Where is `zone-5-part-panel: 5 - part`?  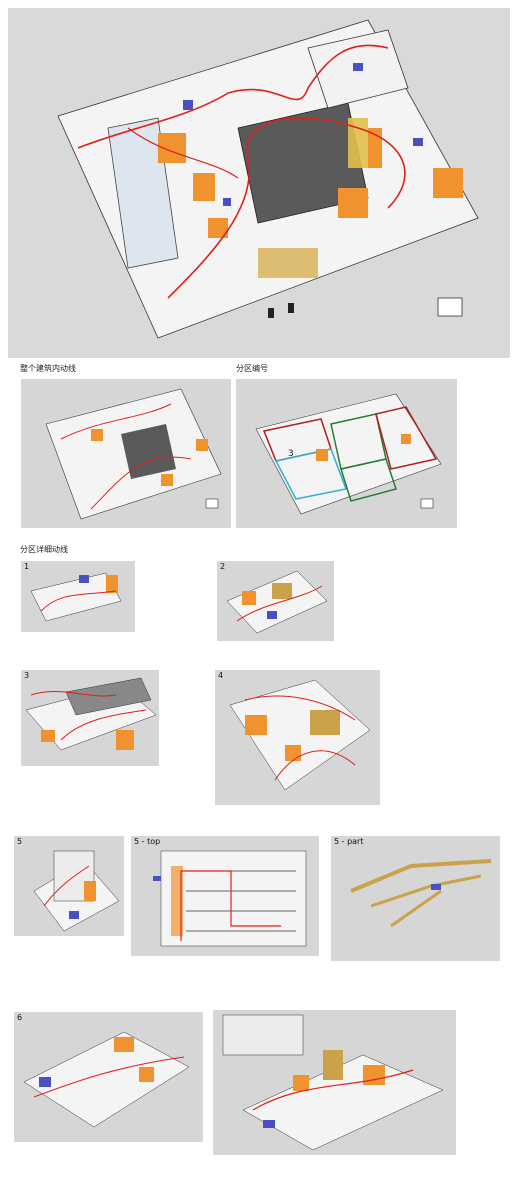 zone-5-part-panel: 5 - part is located at coordinates (415, 898).